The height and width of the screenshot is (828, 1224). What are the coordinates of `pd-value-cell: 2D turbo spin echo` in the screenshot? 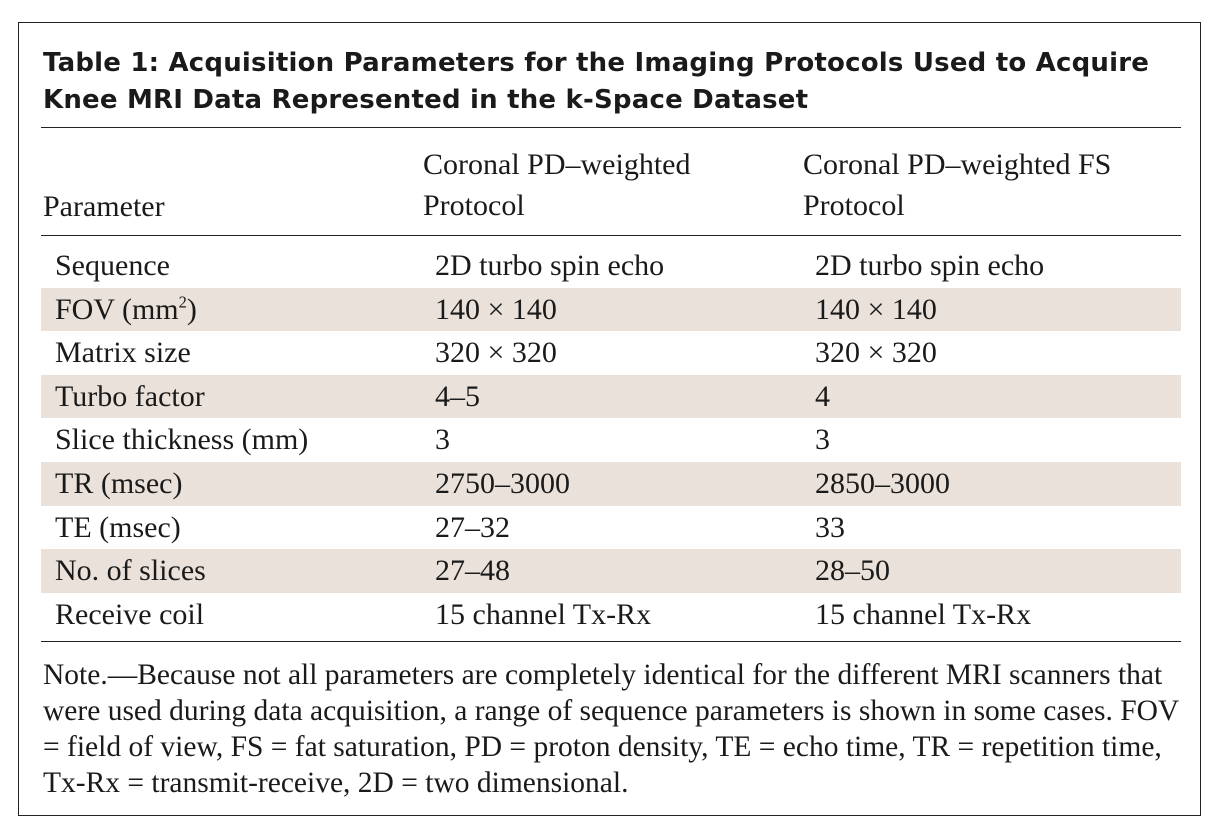 It's located at (550, 265).